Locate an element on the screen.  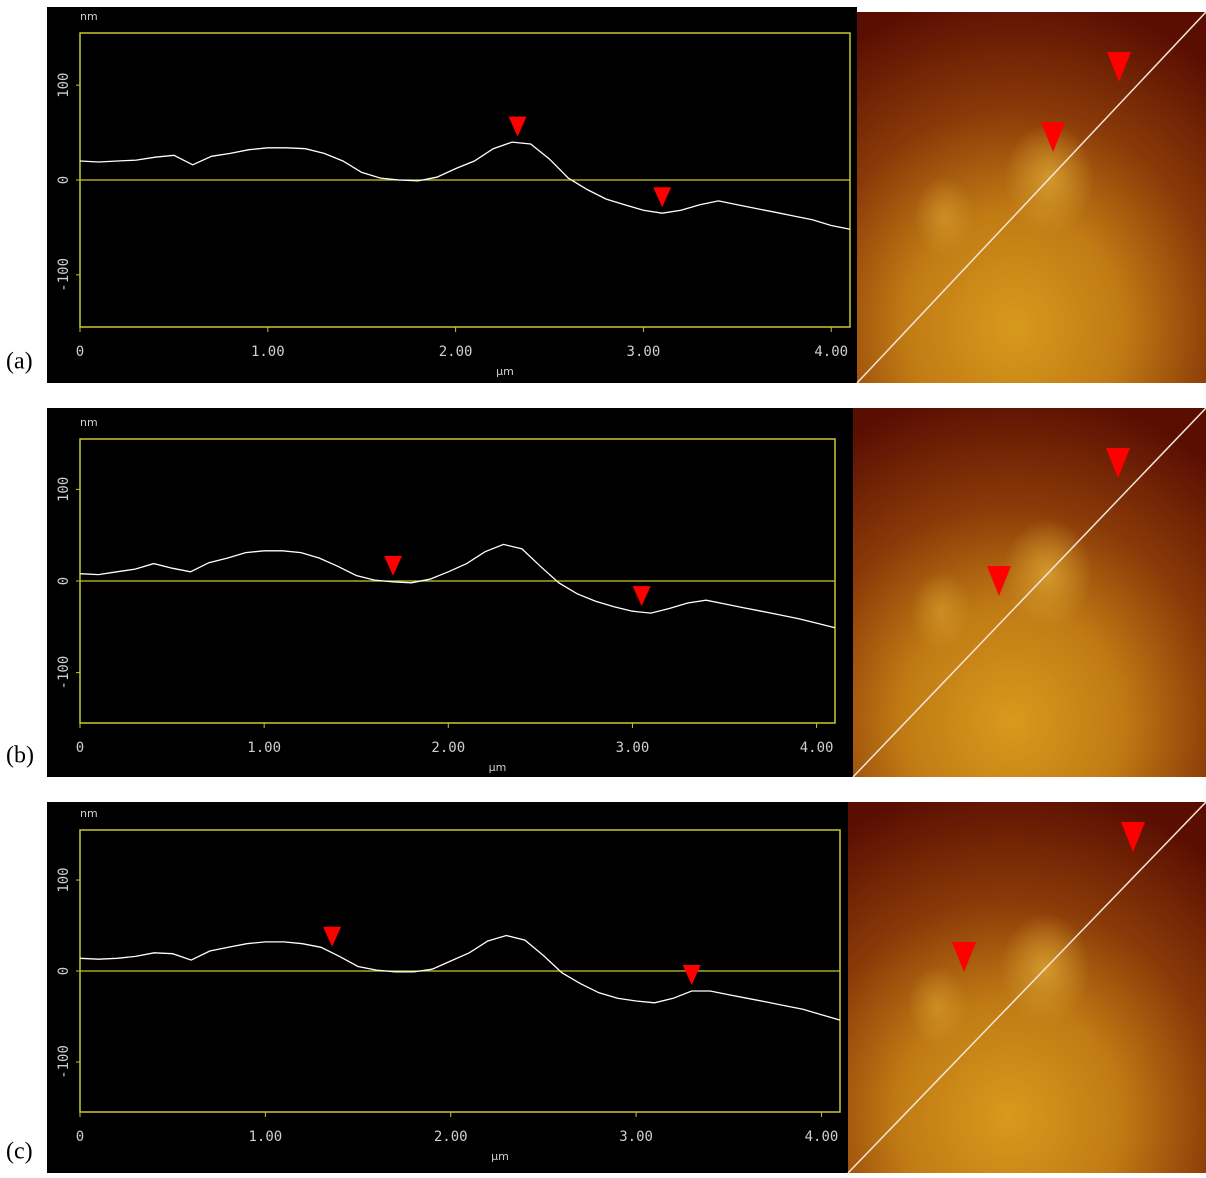
panel-label: (c) is located at coordinates (19, 1152).